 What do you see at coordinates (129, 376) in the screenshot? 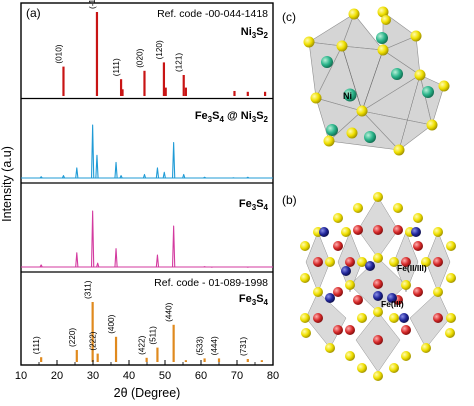
I see `x-tick-label: 40` at bounding box center [129, 376].